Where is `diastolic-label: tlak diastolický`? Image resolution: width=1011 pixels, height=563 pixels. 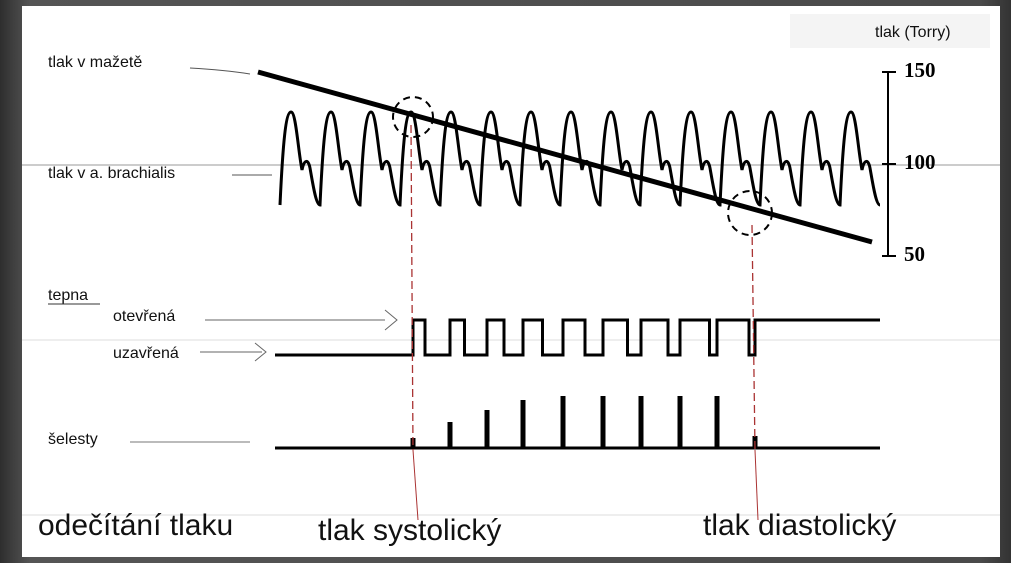
diastolic-label: tlak diastolický is located at coordinates (799, 525).